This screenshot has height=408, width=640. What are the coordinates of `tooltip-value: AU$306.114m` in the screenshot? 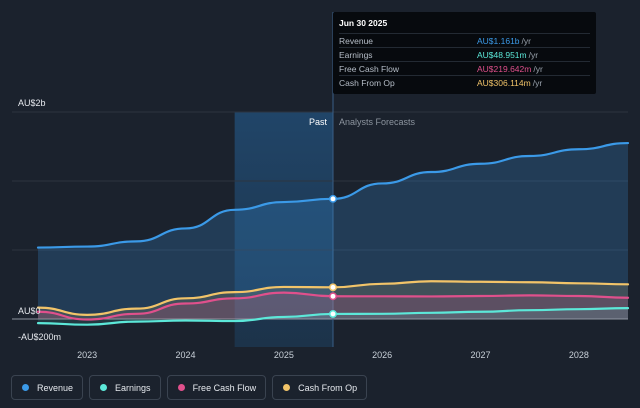 It's located at (504, 82).